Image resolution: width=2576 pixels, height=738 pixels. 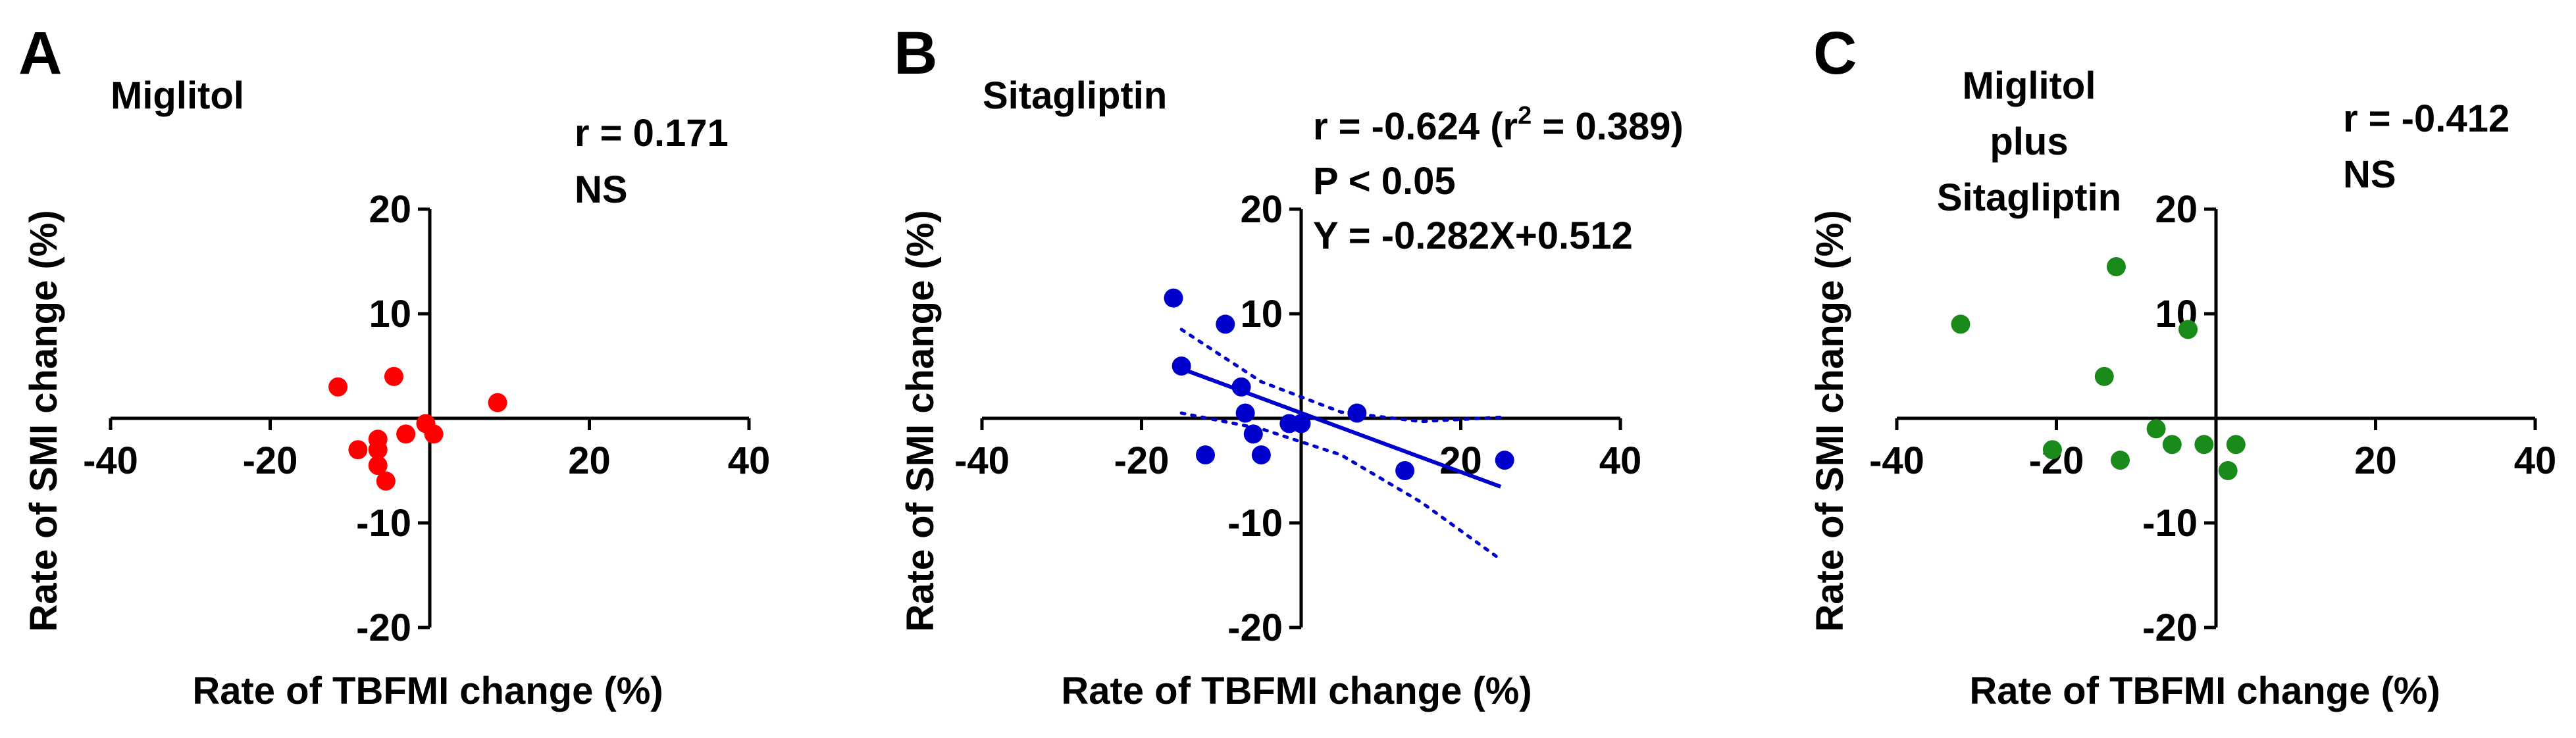 I want to click on panel-letter: A, so click(x=40, y=53).